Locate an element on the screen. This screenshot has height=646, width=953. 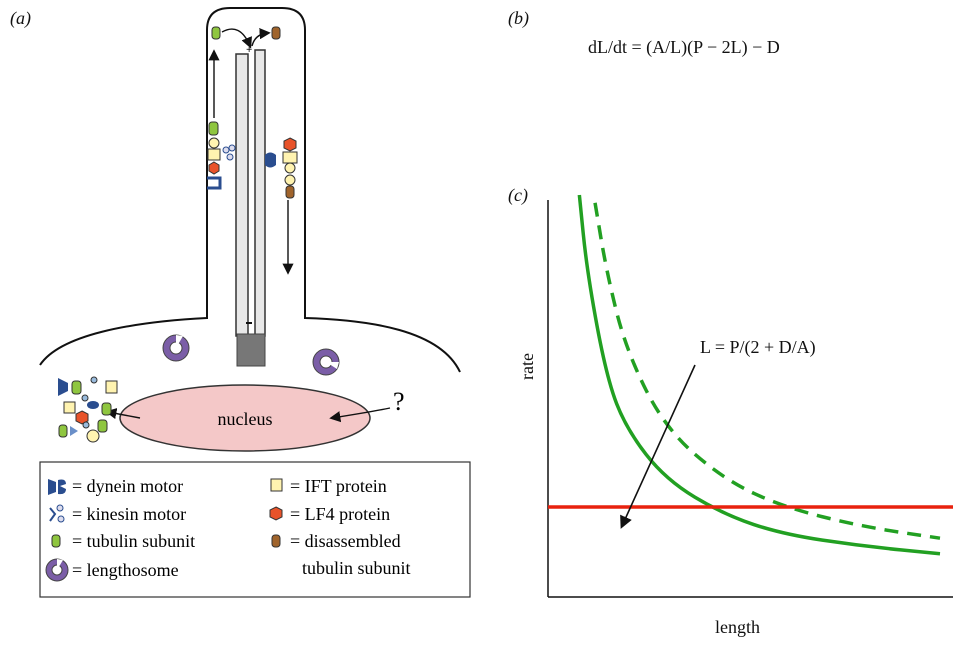
nucleus: nucleus is located at coordinates (245, 418).